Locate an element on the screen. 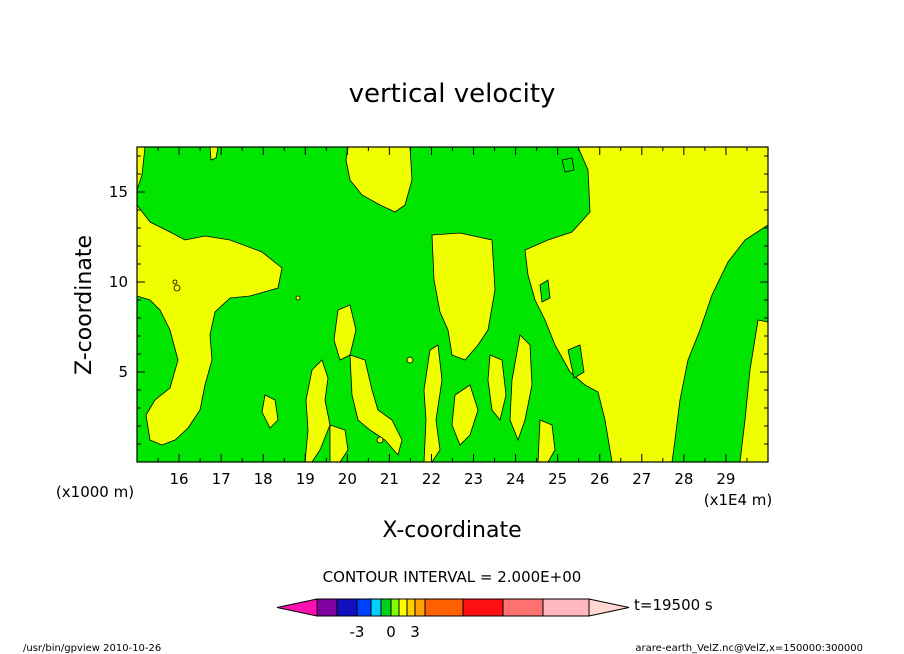  x-unit-note: (x1E4 m) is located at coordinates (738, 500).